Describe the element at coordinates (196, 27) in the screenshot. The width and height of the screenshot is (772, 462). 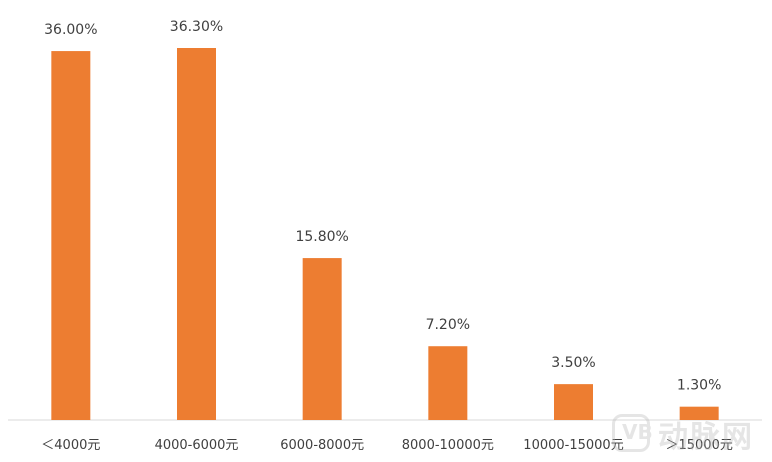
I see `data-label-1: 36.30%` at that location.